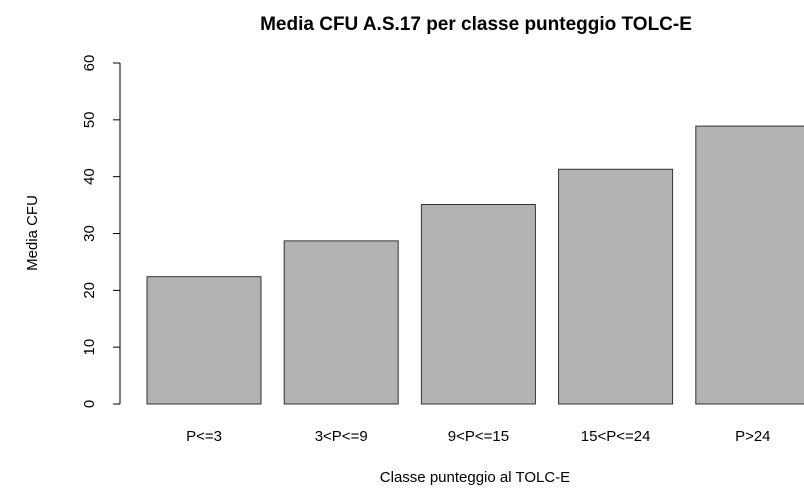 Image resolution: width=804 pixels, height=489 pixels. I want to click on x-tick-label: 15<P<=24, so click(616, 436).